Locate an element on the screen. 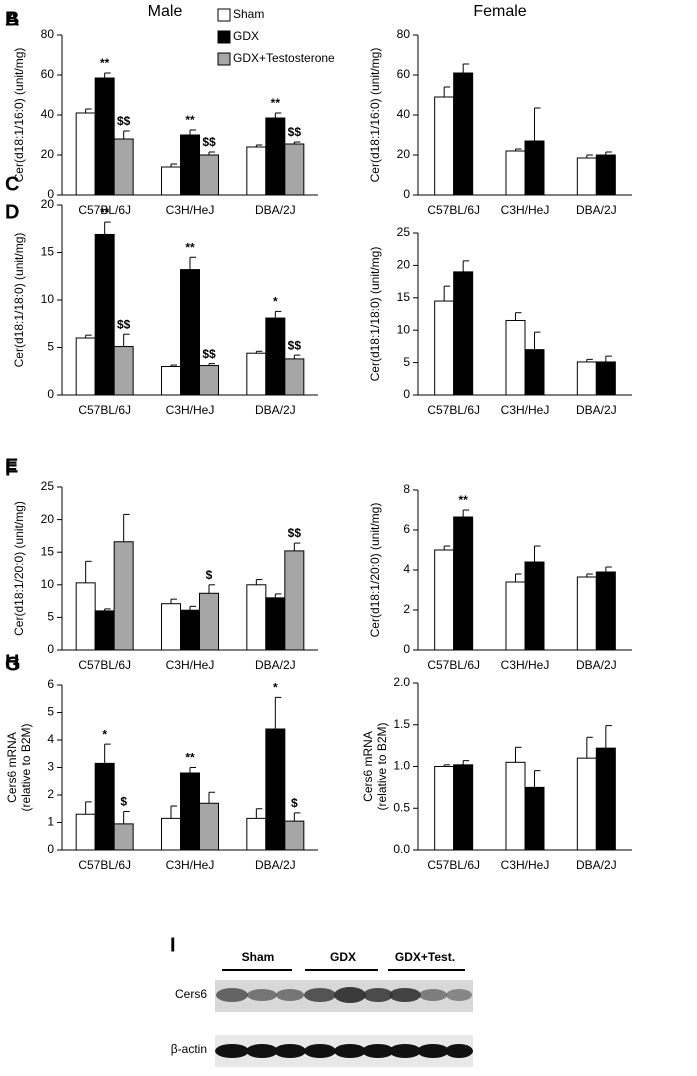  y-tick-label: 60 is located at coordinates (48, 74).